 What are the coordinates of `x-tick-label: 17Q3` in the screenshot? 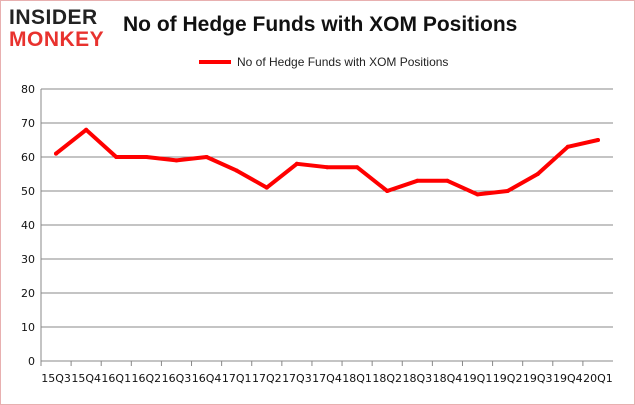 It's located at (297, 378).